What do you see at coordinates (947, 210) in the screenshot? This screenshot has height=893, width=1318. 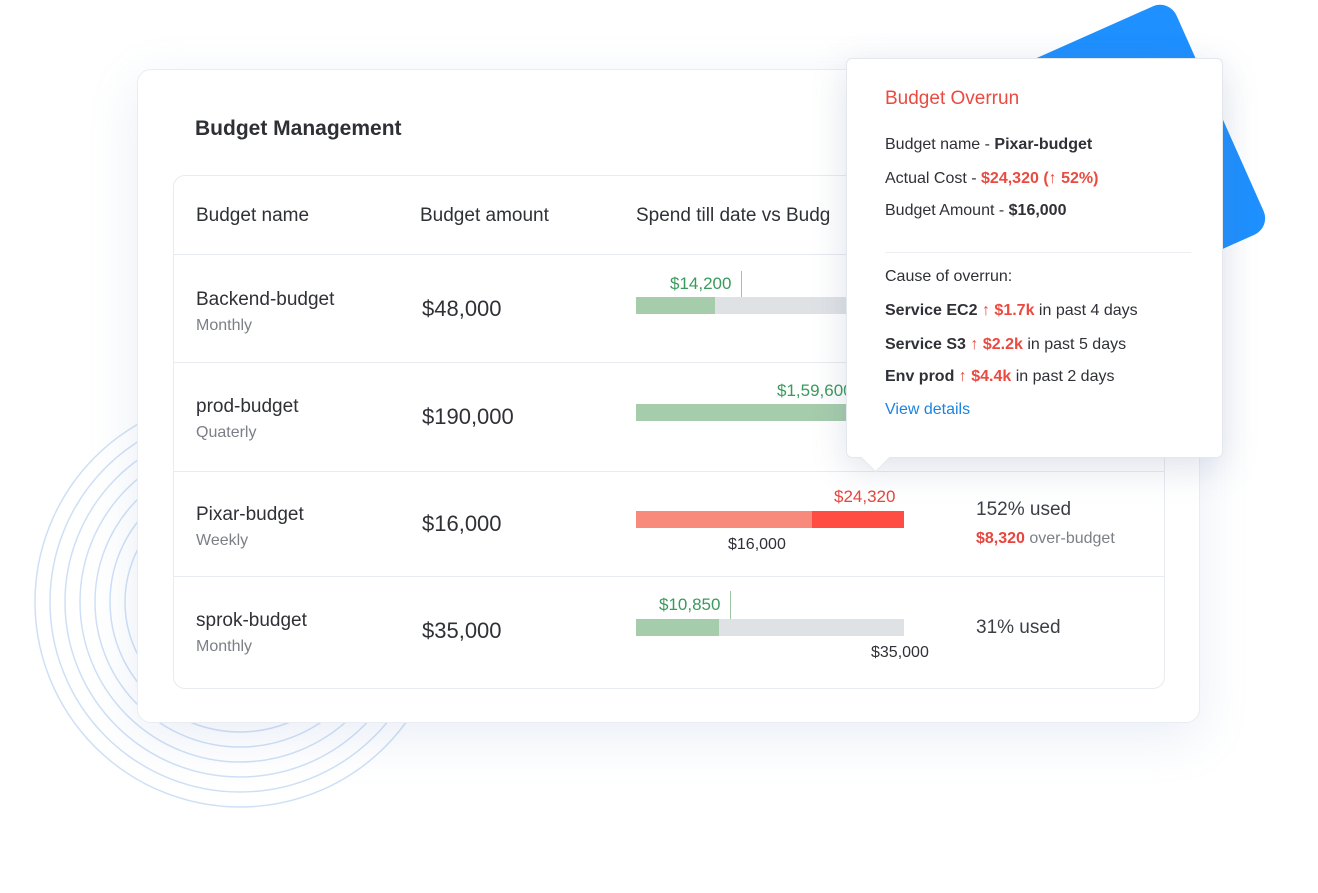 I see `popup-budget-amount-label: Budget Amount -` at bounding box center [947, 210].